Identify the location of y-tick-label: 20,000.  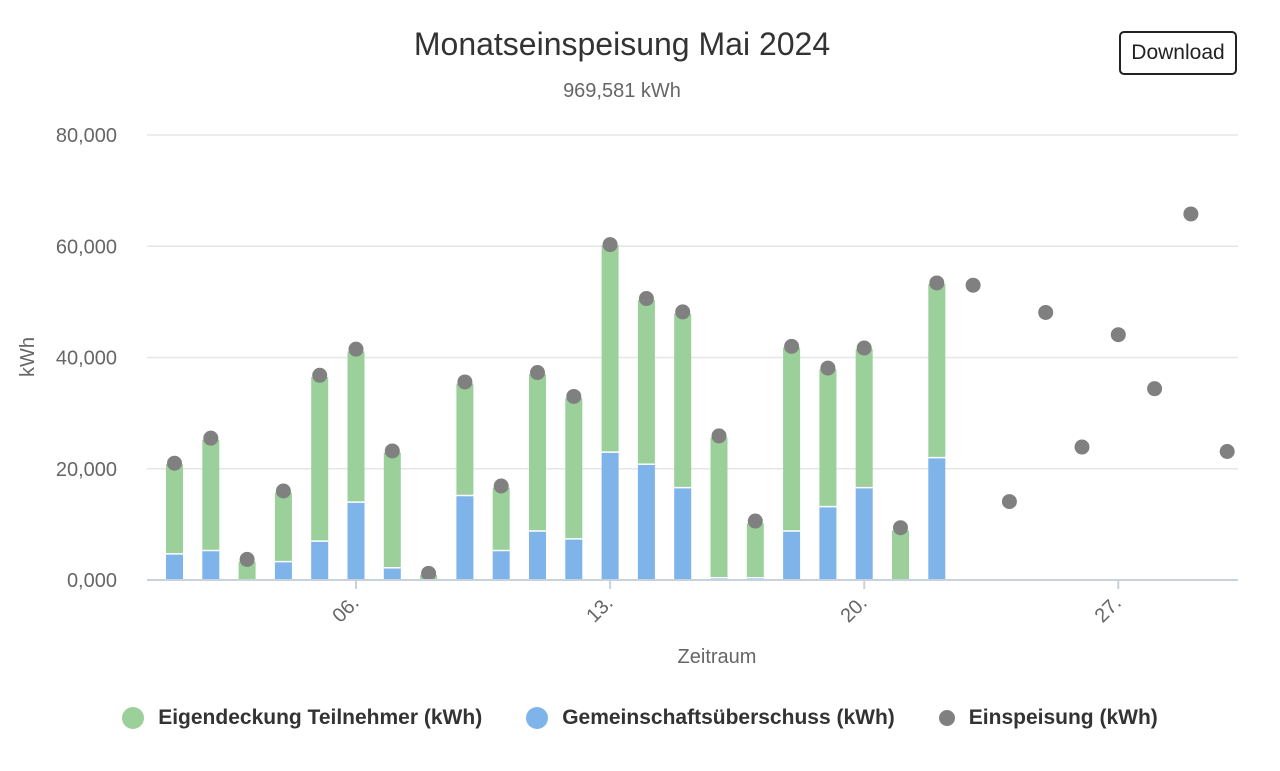
(86, 470).